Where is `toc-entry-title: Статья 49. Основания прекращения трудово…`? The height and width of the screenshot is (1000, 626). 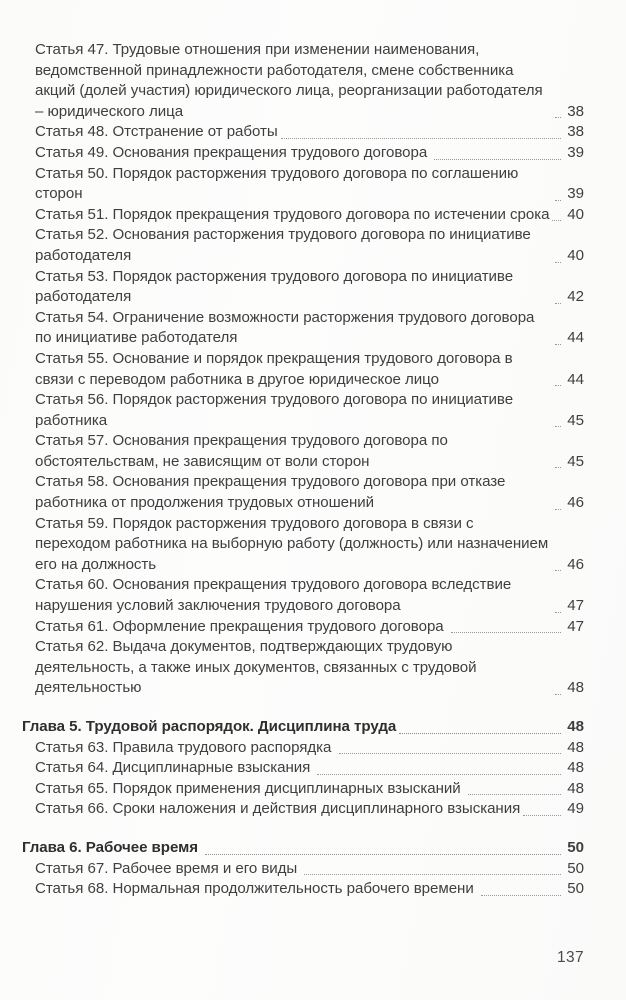 toc-entry-title: Статья 49. Основания прекращения трудово… is located at coordinates (233, 152).